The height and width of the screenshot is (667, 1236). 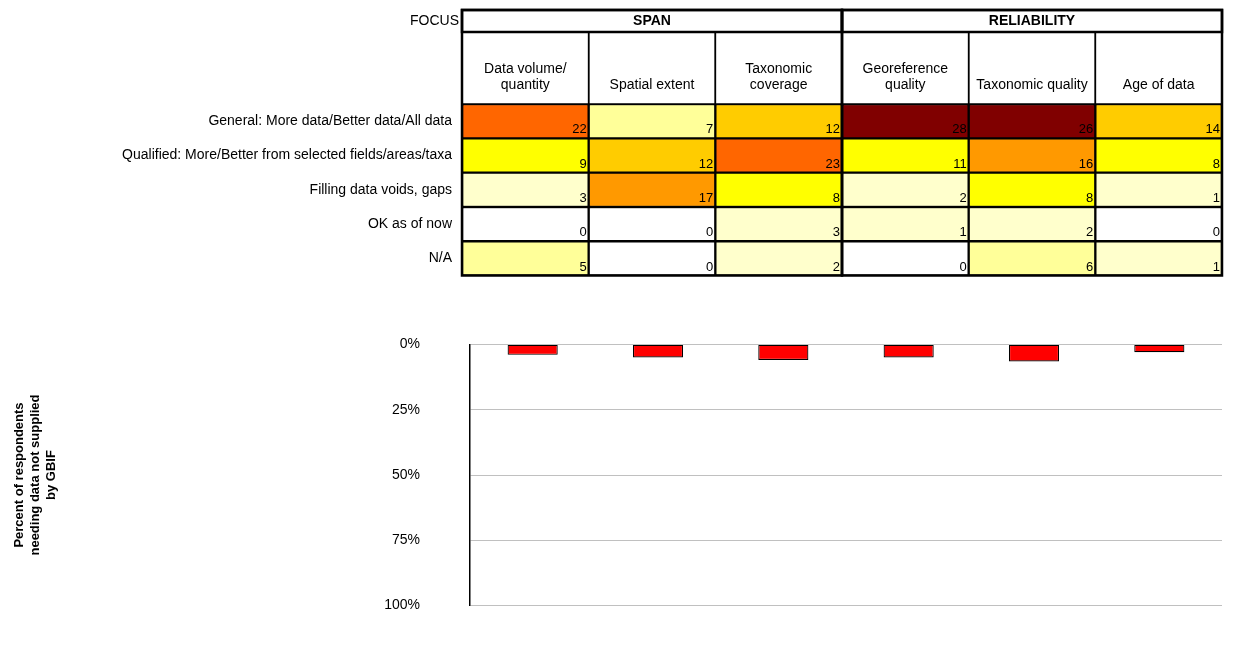 What do you see at coordinates (583, 266) in the screenshot?
I see `data-label: 5` at bounding box center [583, 266].